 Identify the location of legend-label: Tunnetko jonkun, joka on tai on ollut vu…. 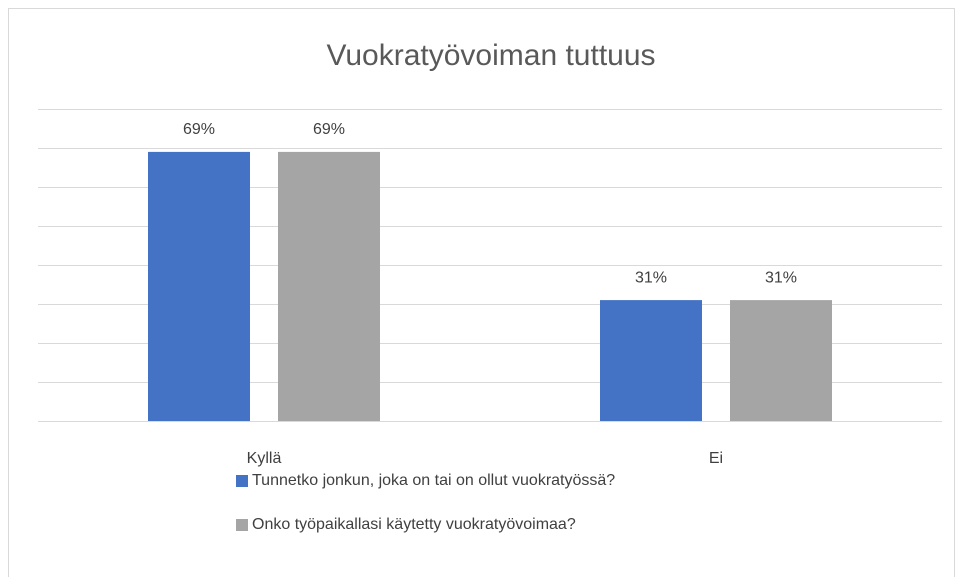
(433, 480).